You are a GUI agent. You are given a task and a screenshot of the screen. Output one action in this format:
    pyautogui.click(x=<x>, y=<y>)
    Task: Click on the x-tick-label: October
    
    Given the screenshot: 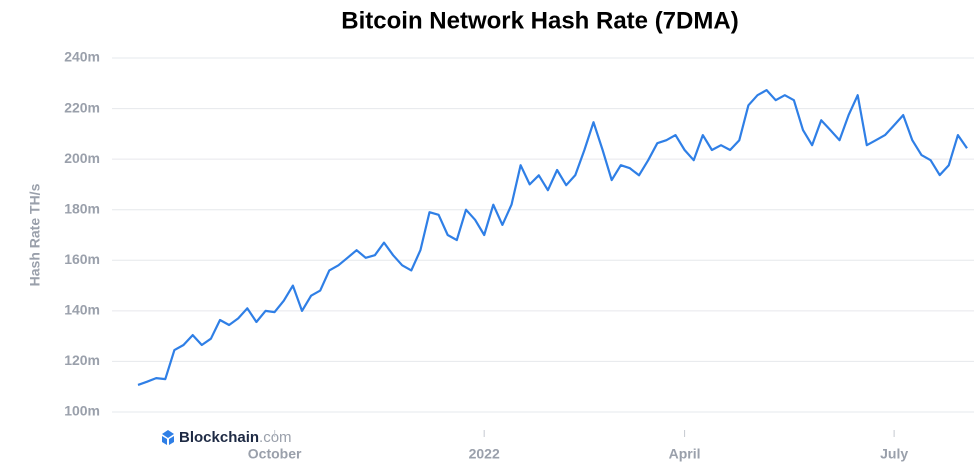 What is the action you would take?
    pyautogui.click(x=275, y=454)
    